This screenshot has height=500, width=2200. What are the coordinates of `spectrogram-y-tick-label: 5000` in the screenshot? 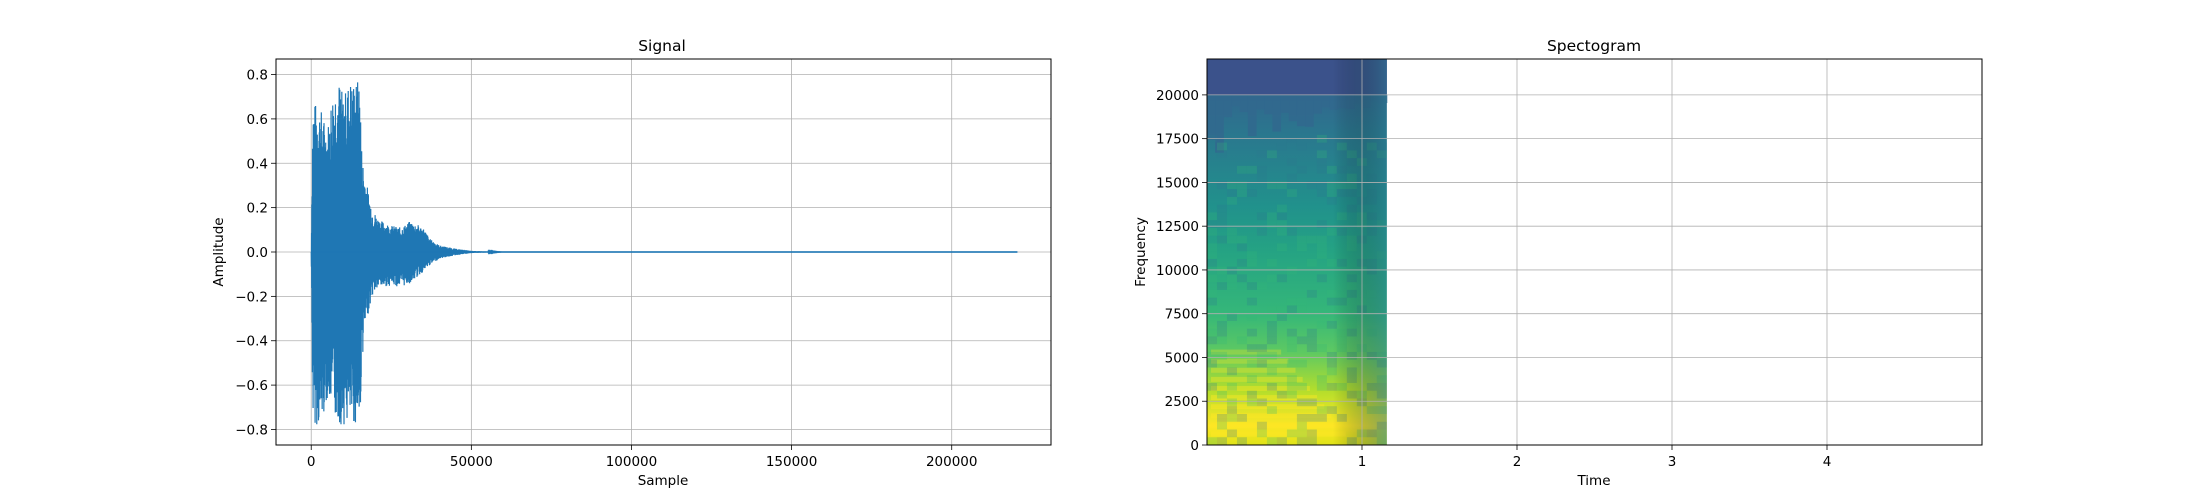 It's located at (1182, 358).